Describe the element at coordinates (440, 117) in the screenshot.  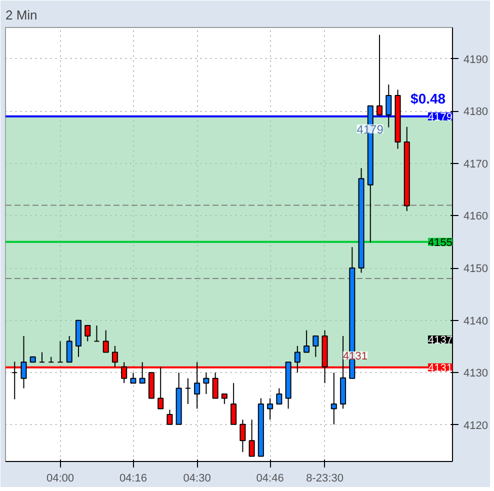
I see `ref-line-label: 4179` at that location.